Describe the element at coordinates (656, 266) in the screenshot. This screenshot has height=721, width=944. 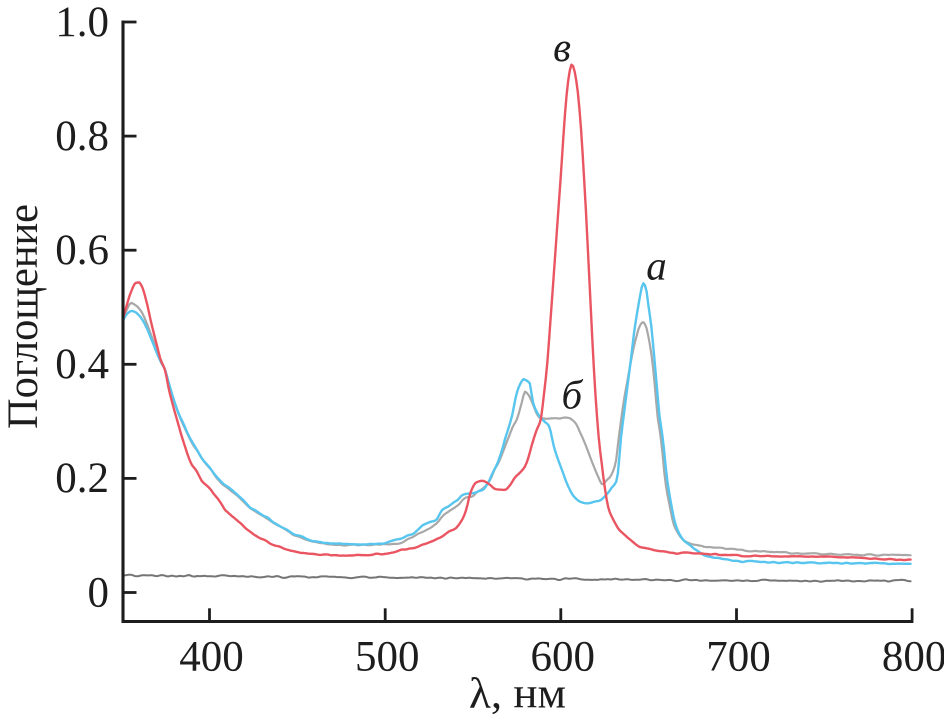
I see `svg-text: а` at that location.